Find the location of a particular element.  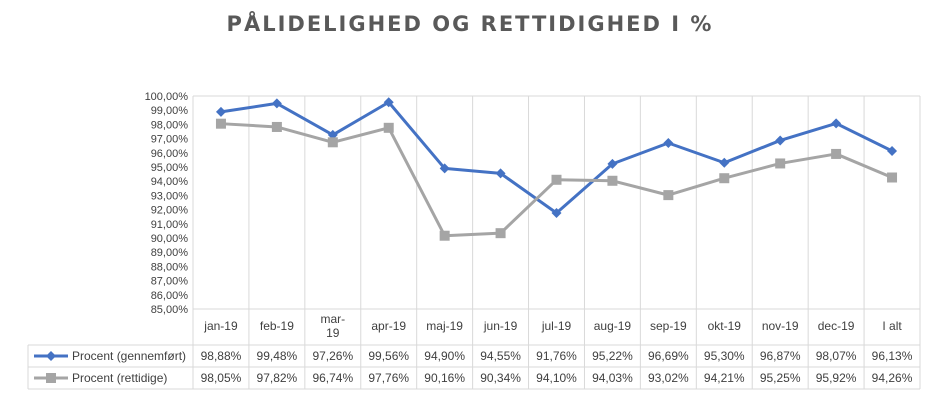

x-category-label: okt-19 is located at coordinates (725, 326).